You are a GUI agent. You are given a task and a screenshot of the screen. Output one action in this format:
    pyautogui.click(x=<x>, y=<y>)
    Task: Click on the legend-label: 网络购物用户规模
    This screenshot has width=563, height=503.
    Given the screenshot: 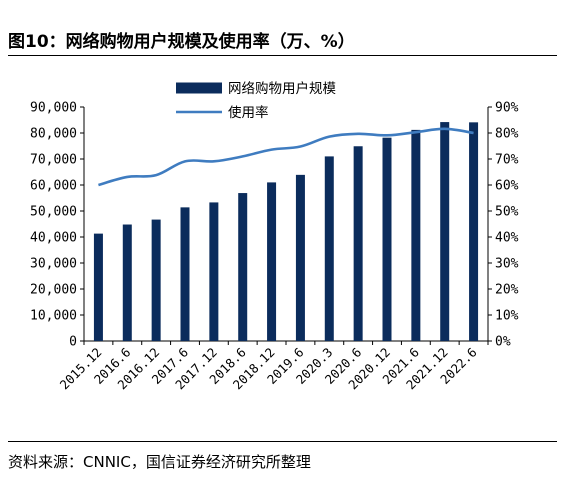 What is the action you would take?
    pyautogui.click(x=282, y=88)
    